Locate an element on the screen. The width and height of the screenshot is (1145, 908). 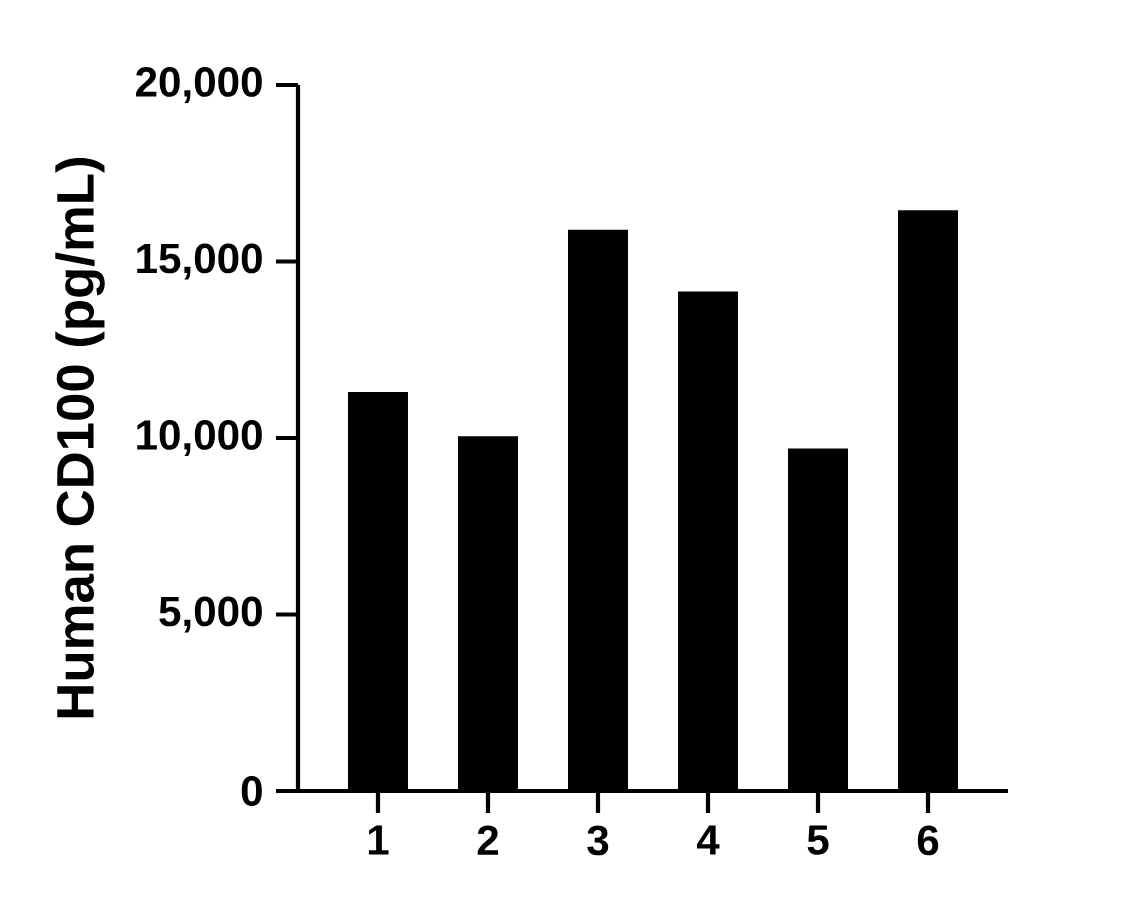
y-tick-label: 20,000 is located at coordinates (199, 85).